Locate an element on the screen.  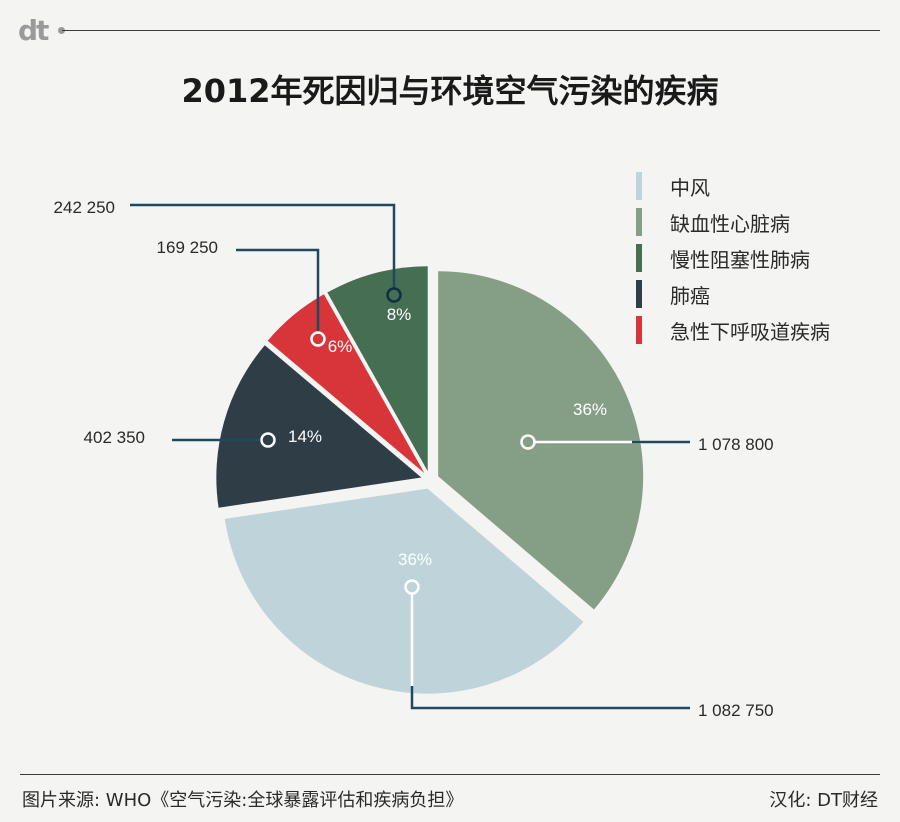
legend-item: 急性下呼吸道疾病 is located at coordinates (733, 330).